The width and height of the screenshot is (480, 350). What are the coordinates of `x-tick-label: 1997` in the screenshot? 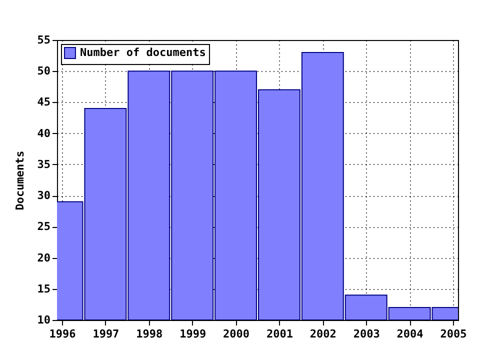 It's located at (106, 334).